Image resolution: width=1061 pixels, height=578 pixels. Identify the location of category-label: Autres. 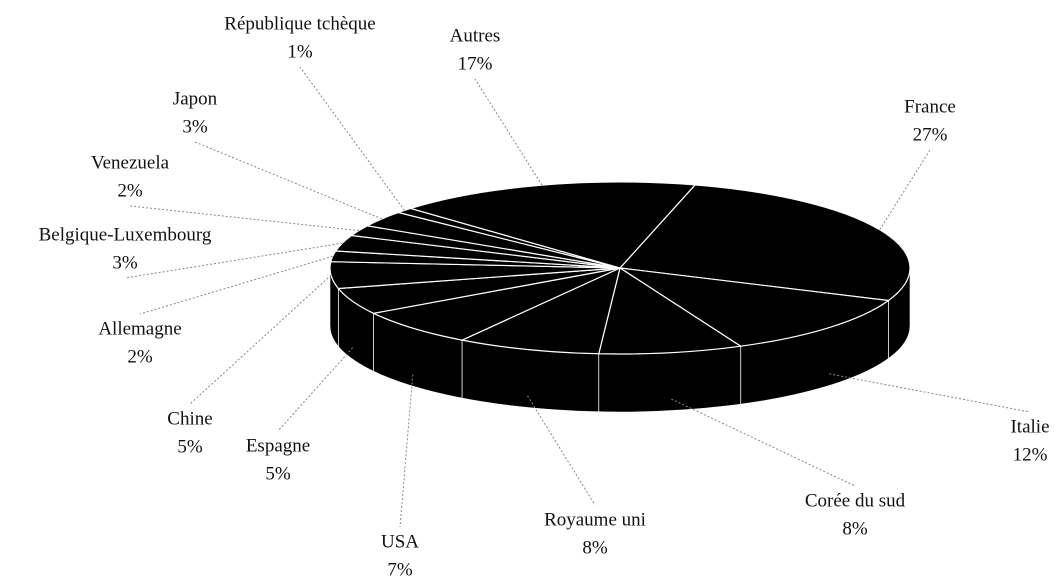
(475, 35).